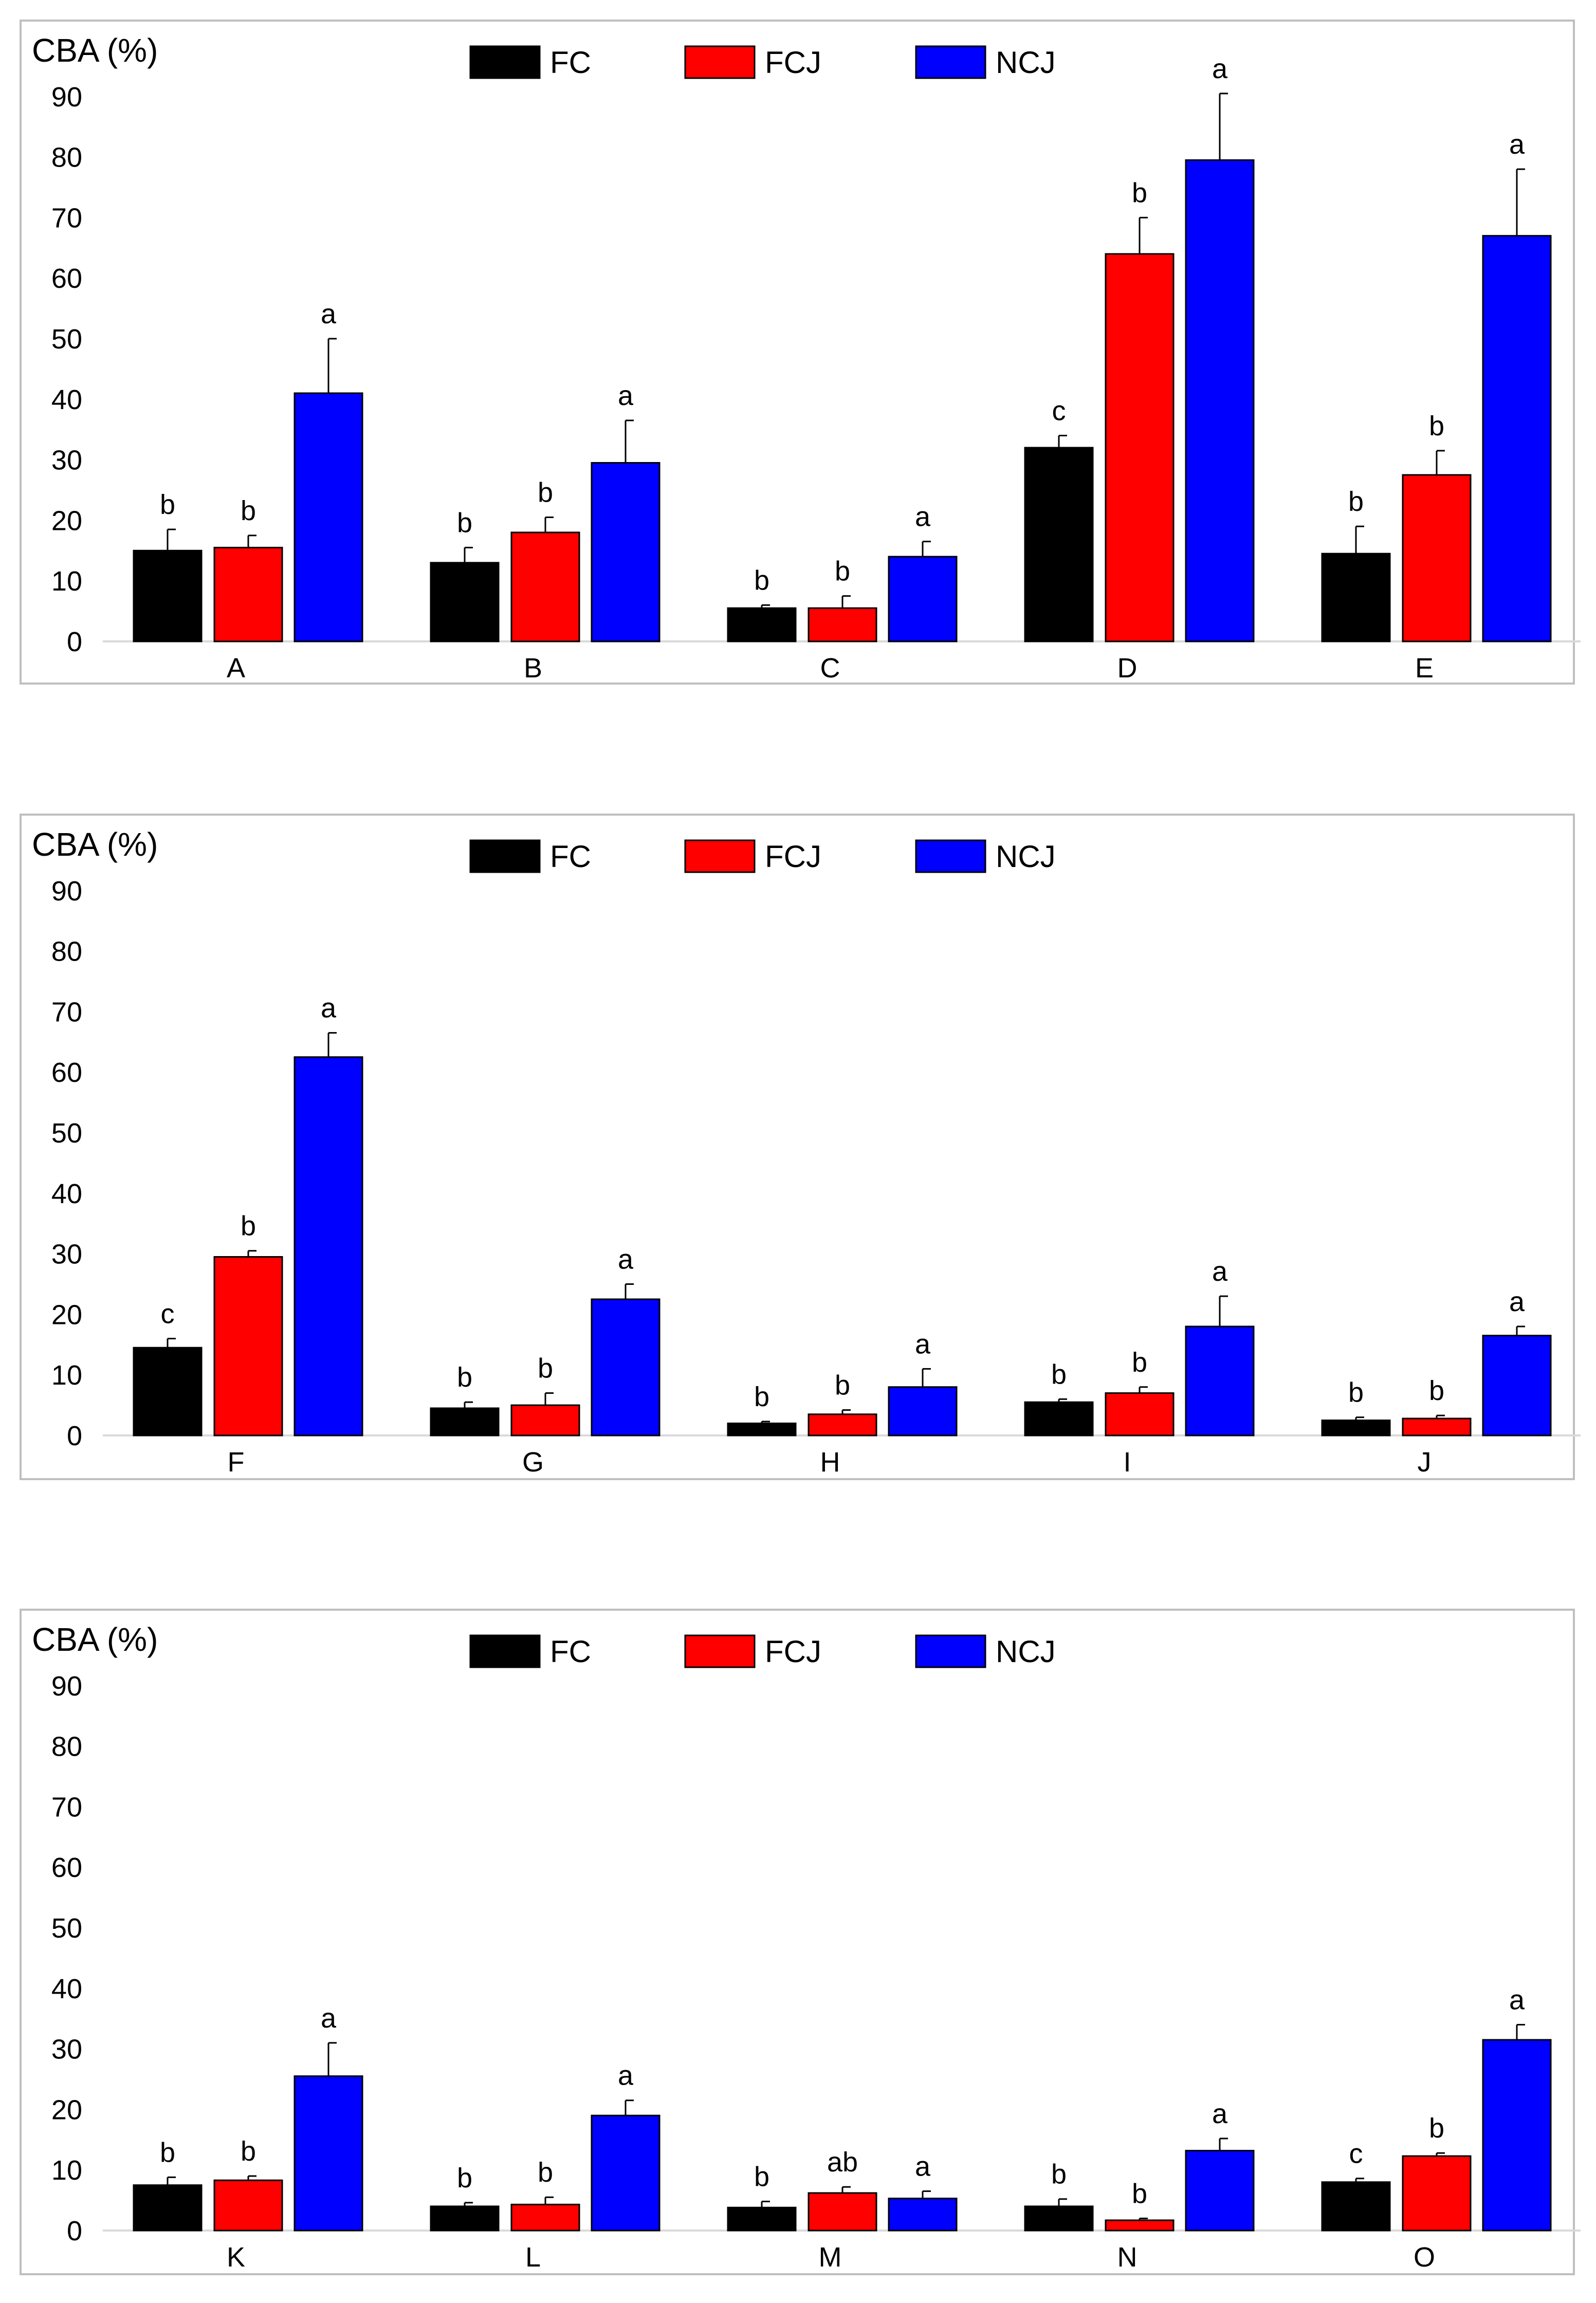 The image size is (1596, 2303). What do you see at coordinates (843, 2162) in the screenshot?
I see `significance-letter: ab` at bounding box center [843, 2162].